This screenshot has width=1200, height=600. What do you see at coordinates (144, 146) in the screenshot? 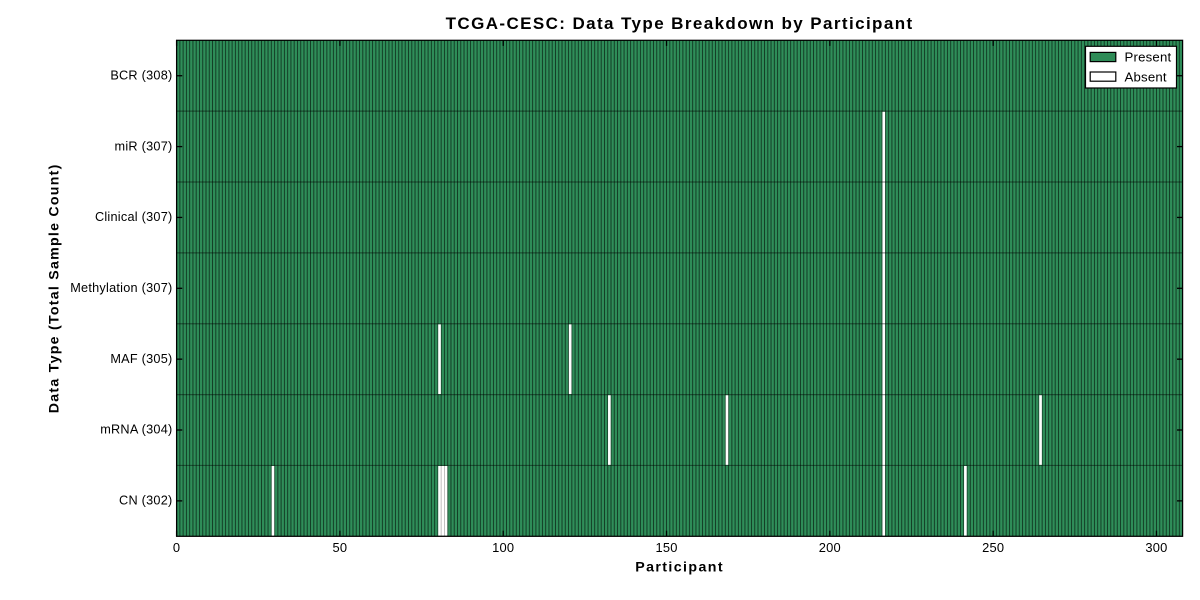
I see `svg-text: miR (307)` at bounding box center [144, 146].